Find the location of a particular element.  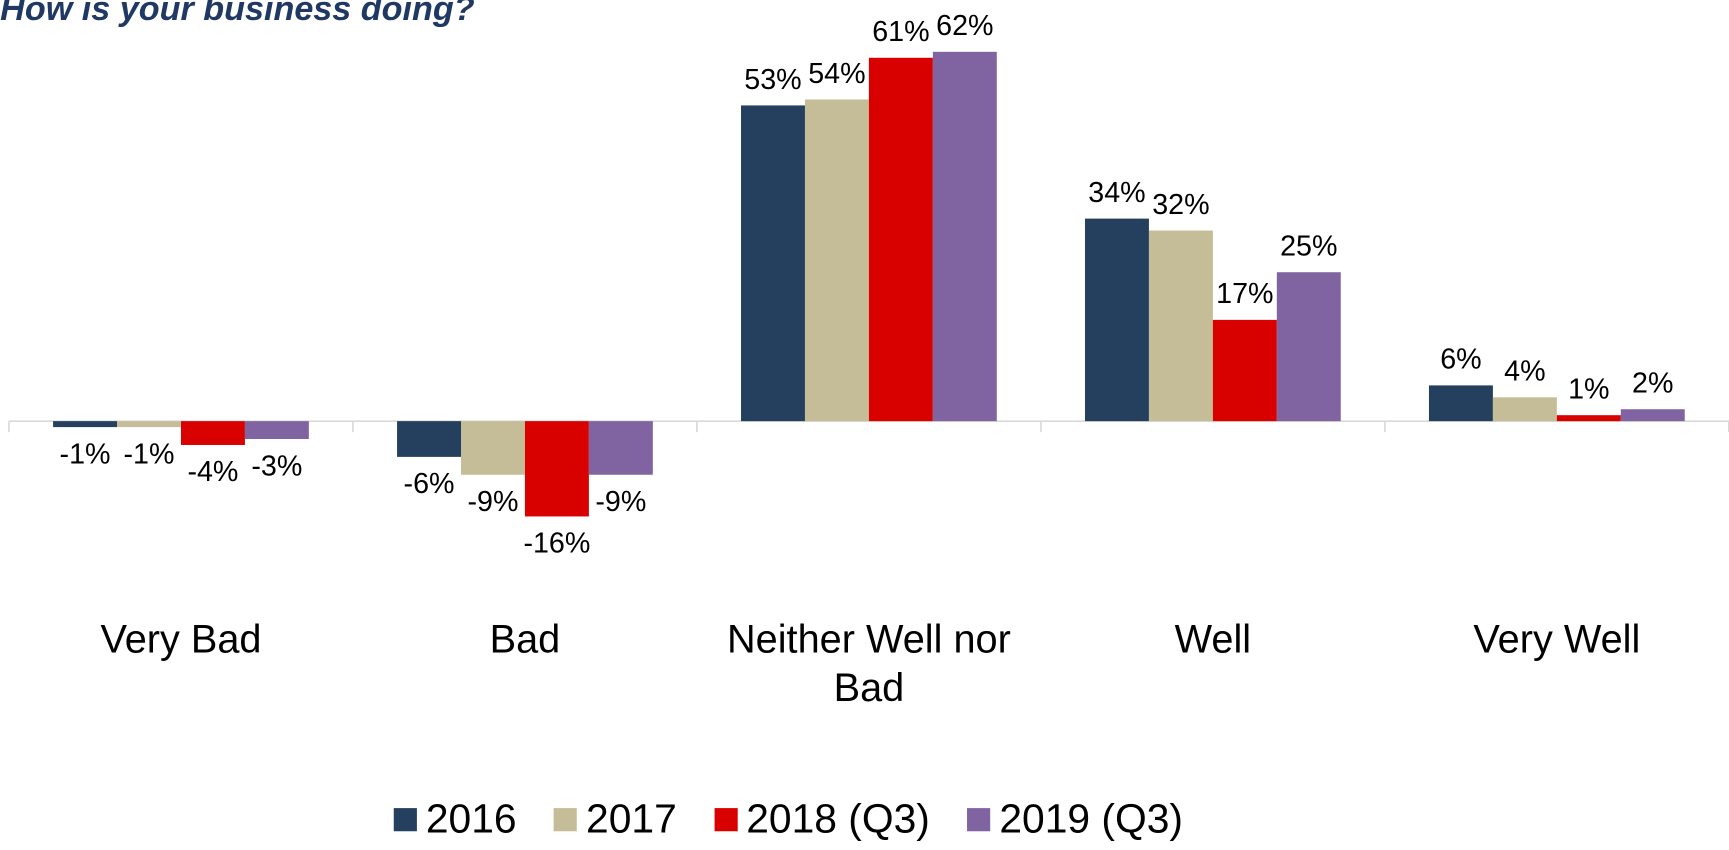

legend-item: 2017 is located at coordinates (615, 819).